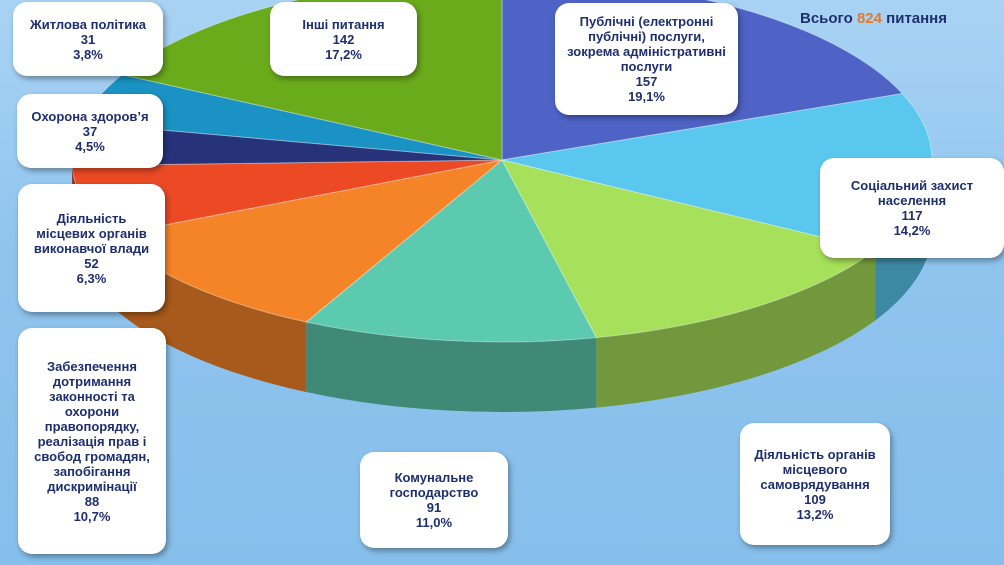 This screenshot has height=565, width=1004. Describe the element at coordinates (826, 18) in the screenshot. I see `total-prefix: Всього` at that location.